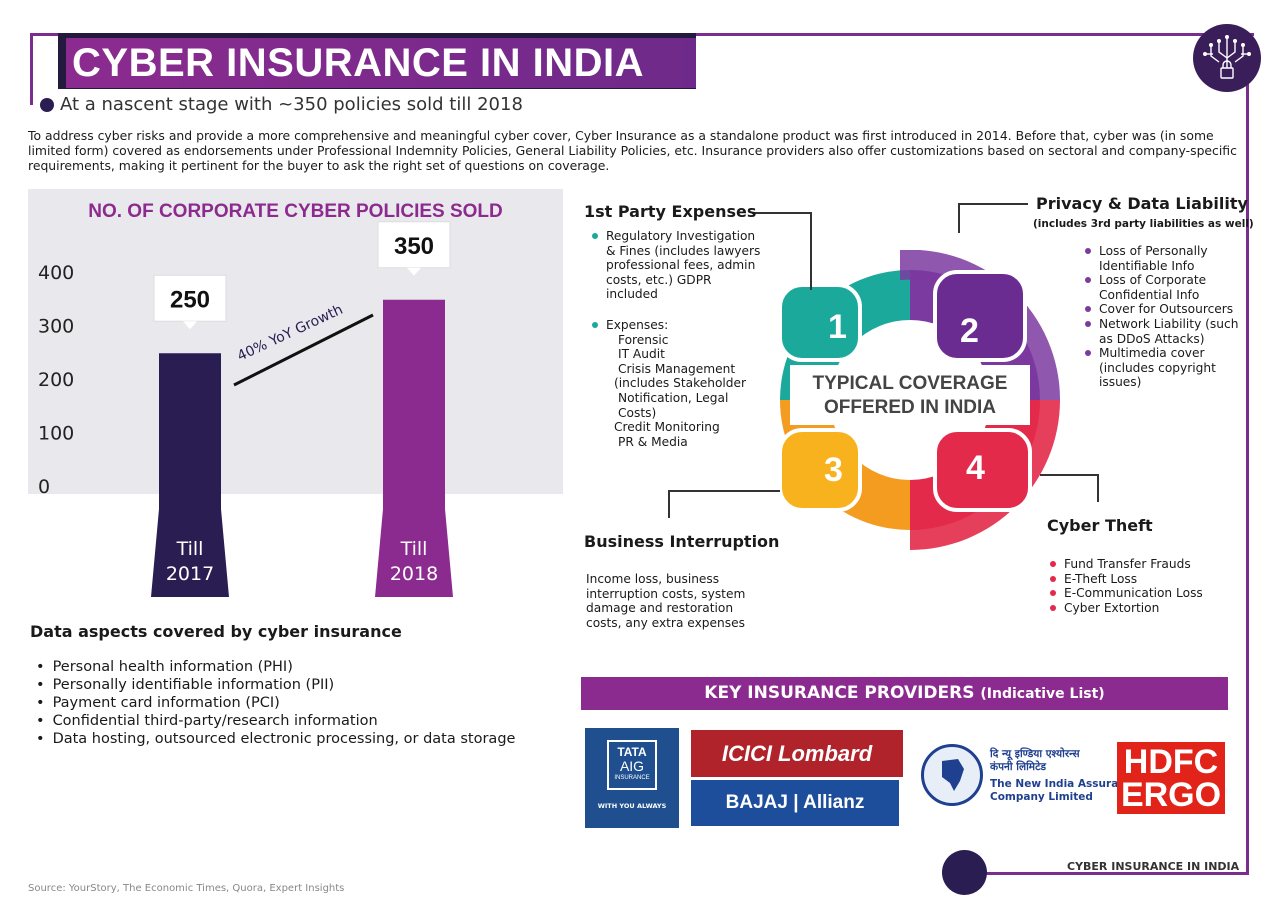  Describe the element at coordinates (275, 667) in the screenshot. I see `list-item: Personal health information (PHI)` at that location.